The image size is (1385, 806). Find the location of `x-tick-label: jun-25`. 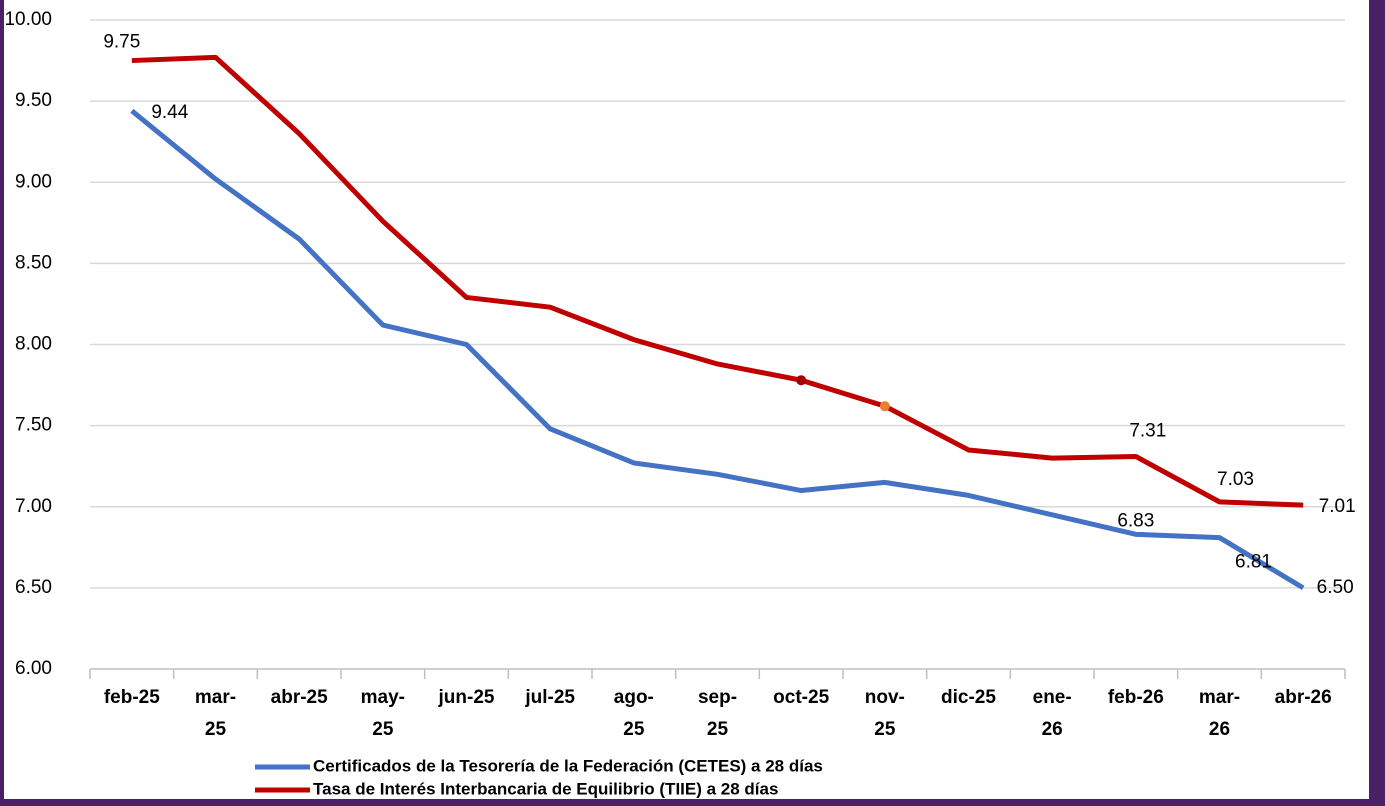

x-tick-label: jun-25 is located at coordinates (466, 697).